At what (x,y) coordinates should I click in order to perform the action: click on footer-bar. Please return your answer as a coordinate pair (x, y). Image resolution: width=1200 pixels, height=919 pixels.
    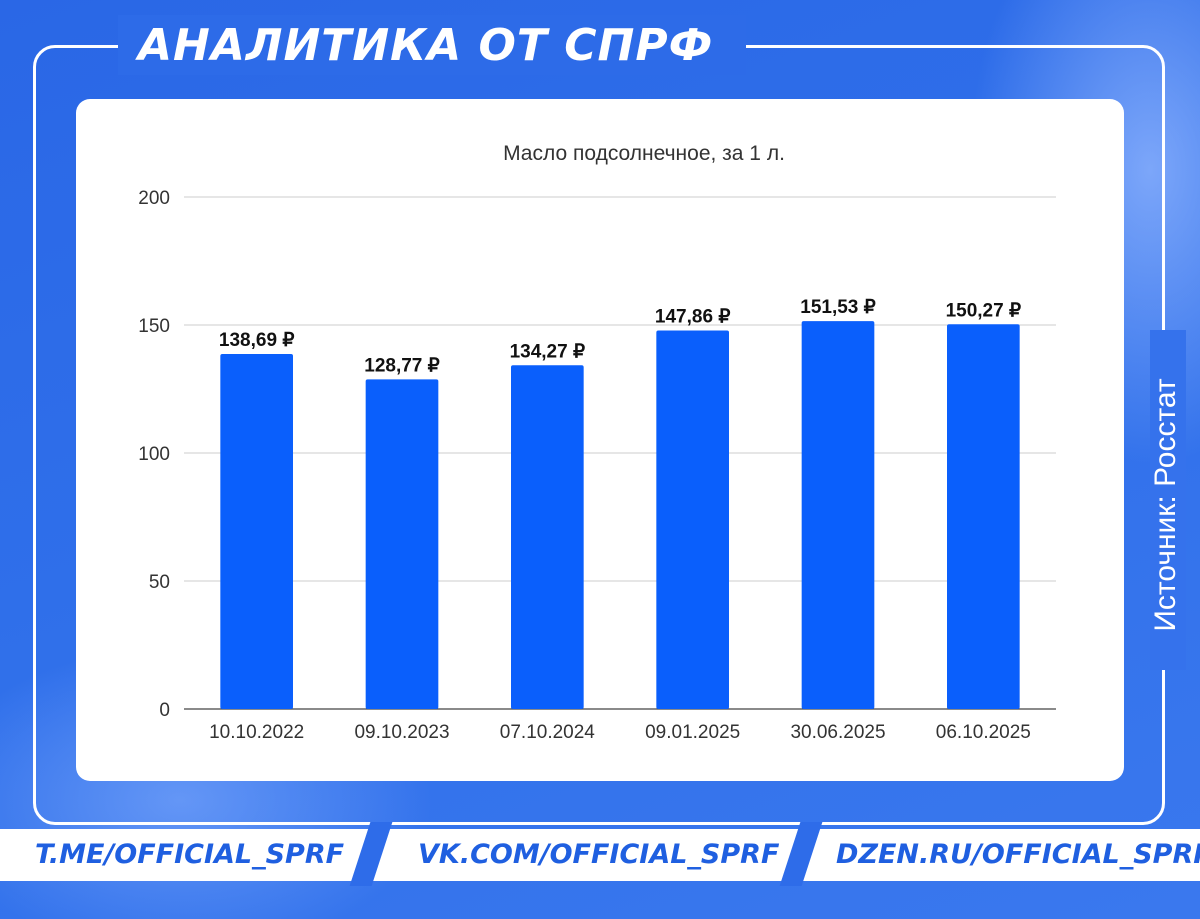
    Looking at the image, I should click on (600, 855).